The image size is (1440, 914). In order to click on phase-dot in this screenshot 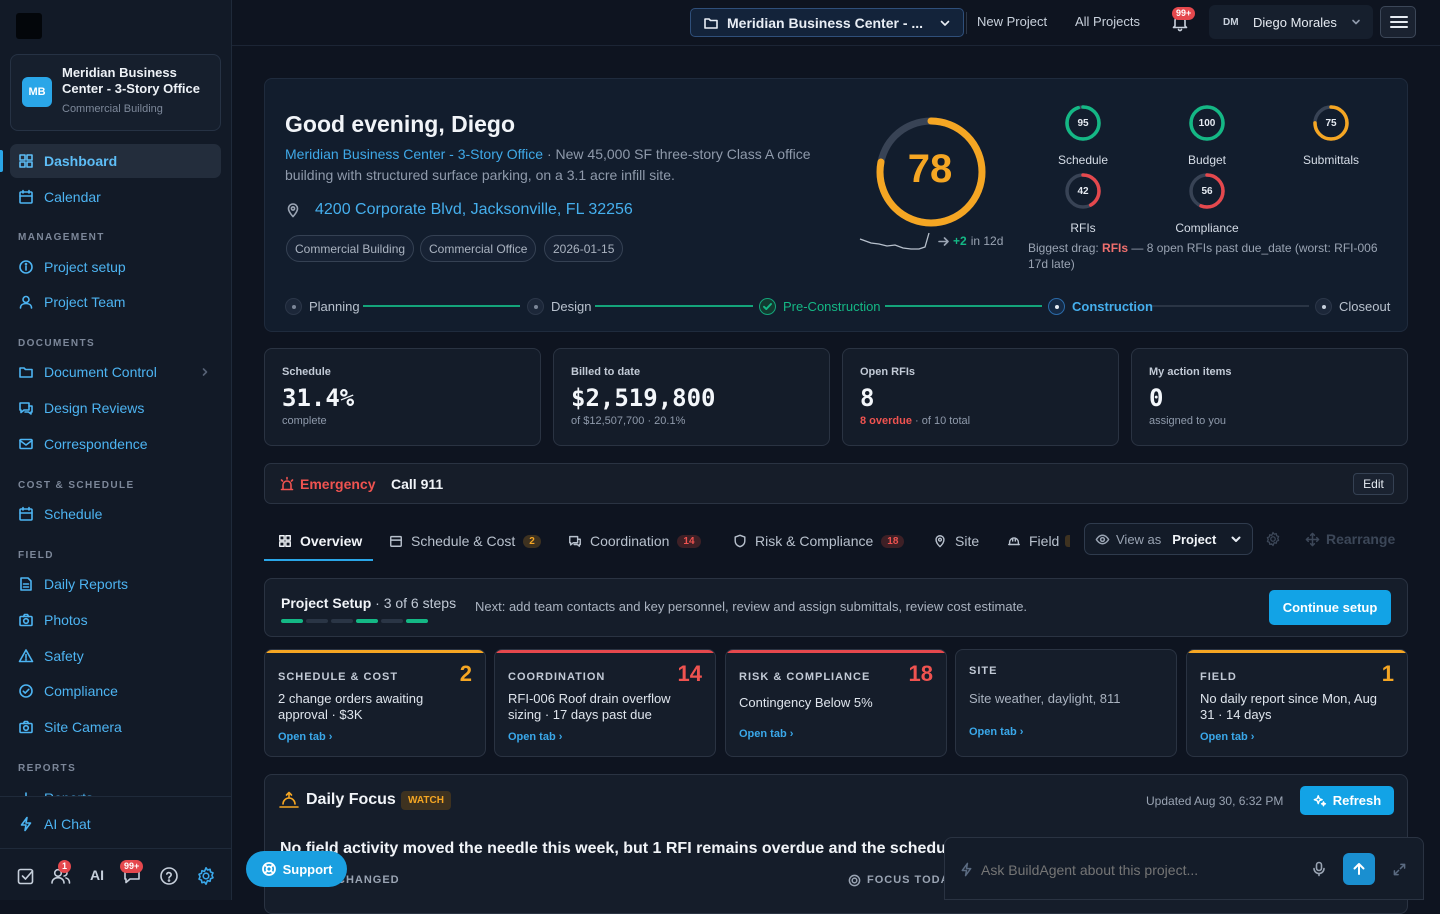, I will do `click(1323, 306)`.